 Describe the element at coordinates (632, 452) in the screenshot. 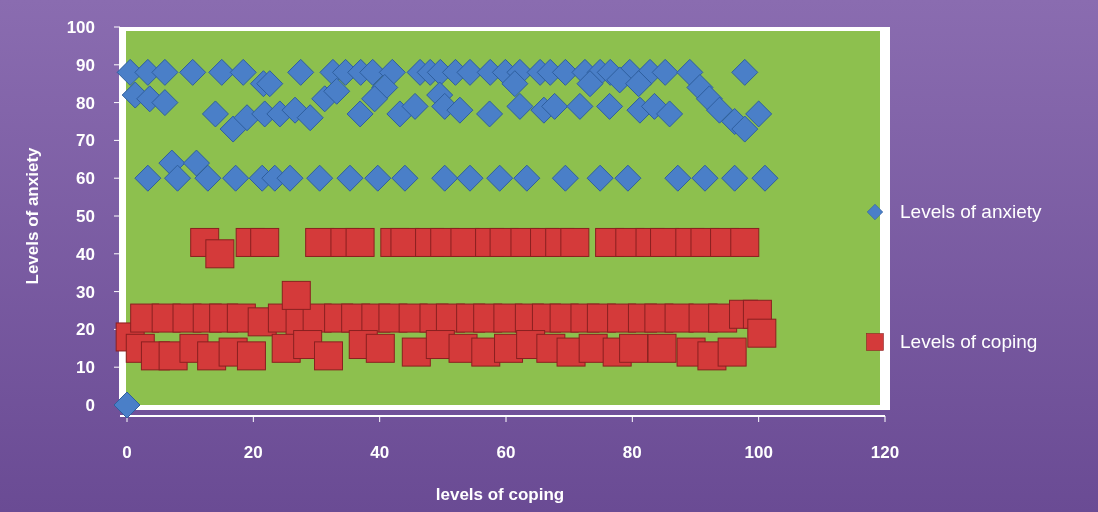

I see `x-tick-label: 80` at that location.